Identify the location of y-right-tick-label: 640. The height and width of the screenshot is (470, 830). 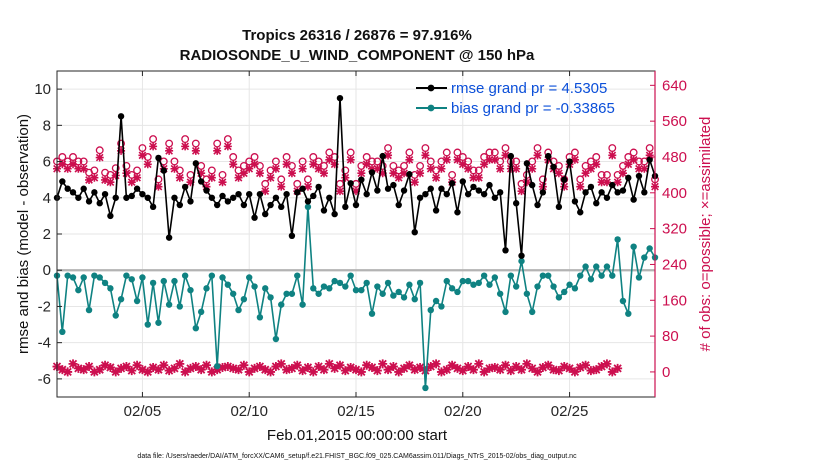
(674, 85).